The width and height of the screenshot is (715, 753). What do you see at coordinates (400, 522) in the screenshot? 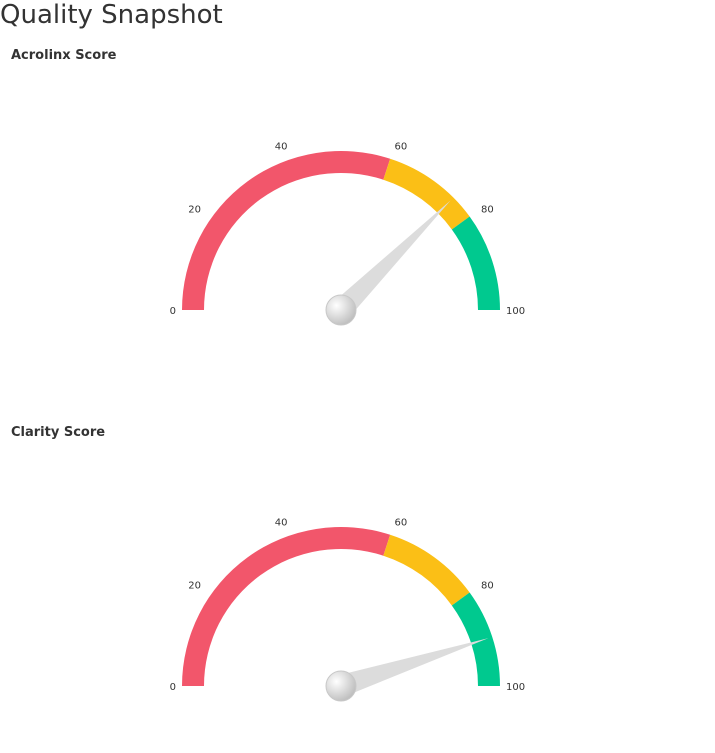
I see `clarity-tick-label: 60` at bounding box center [400, 522].